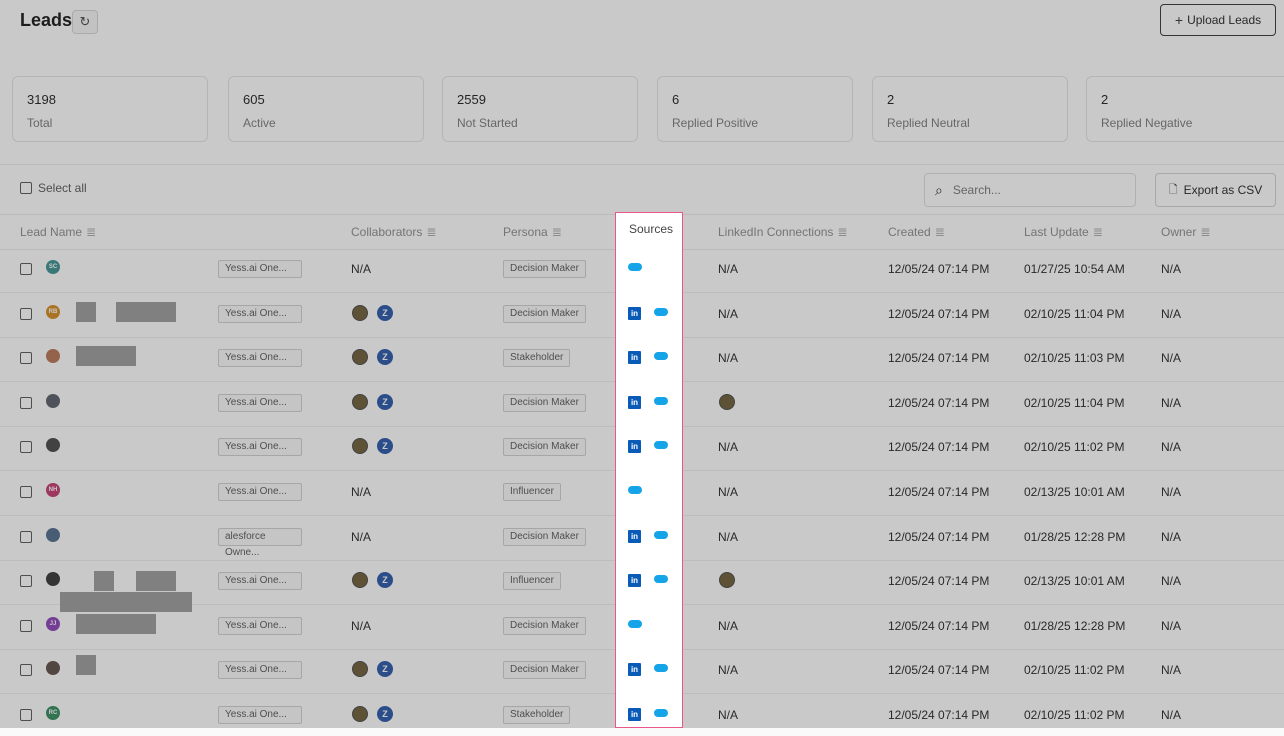 This screenshot has width=1284, height=736. Describe the element at coordinates (909, 232) in the screenshot. I see `col-label: Created` at that location.